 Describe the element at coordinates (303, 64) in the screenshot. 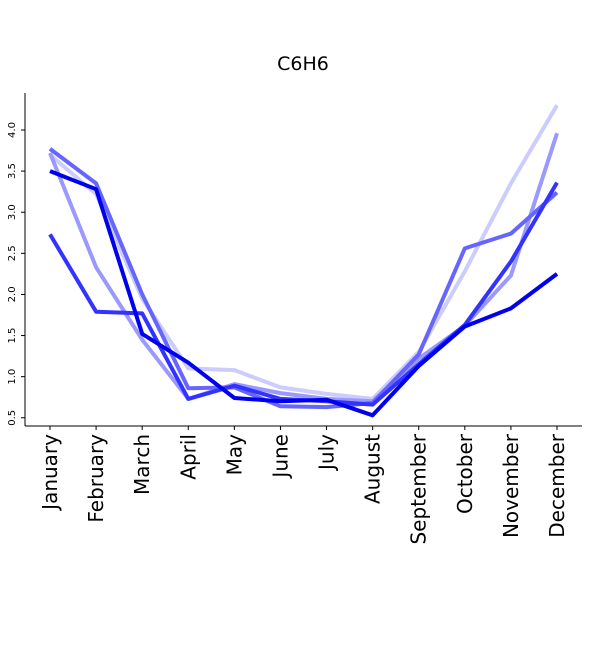

I see `chart-title: C6H6` at that location.